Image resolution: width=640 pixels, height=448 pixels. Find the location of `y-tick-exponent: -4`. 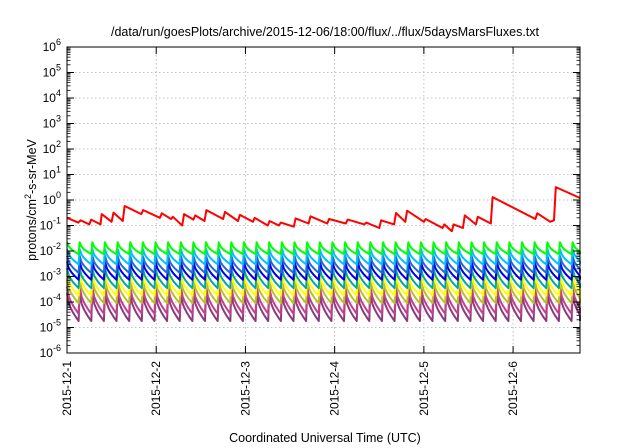

y-tick-exponent: -4 is located at coordinates (57, 297).